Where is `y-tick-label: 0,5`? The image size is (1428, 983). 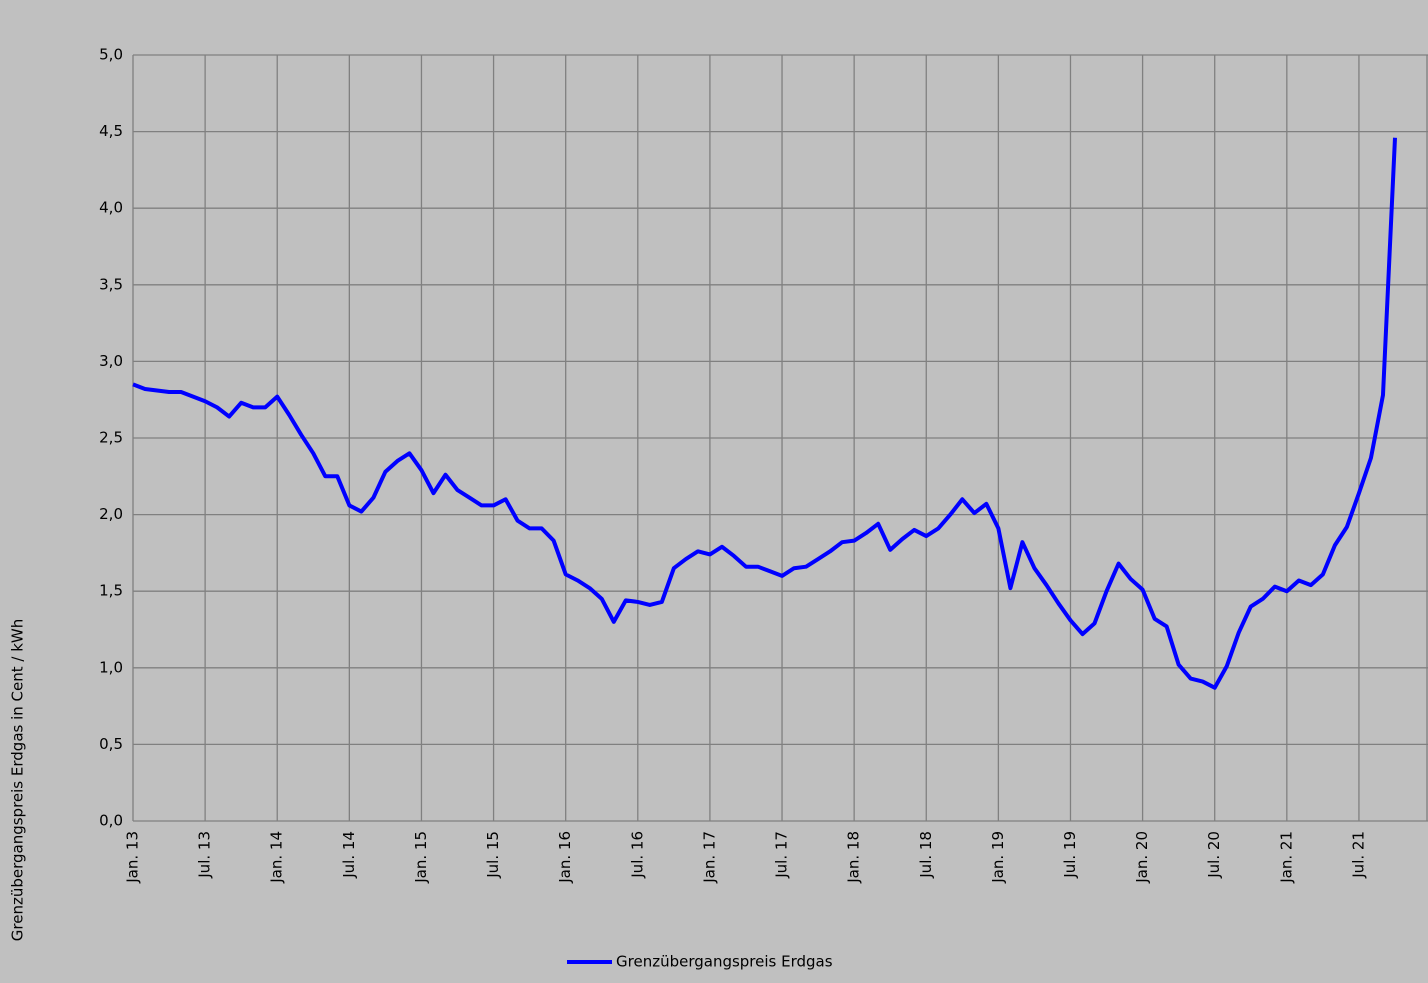
y-tick-label: 0,5 is located at coordinates (111, 744).